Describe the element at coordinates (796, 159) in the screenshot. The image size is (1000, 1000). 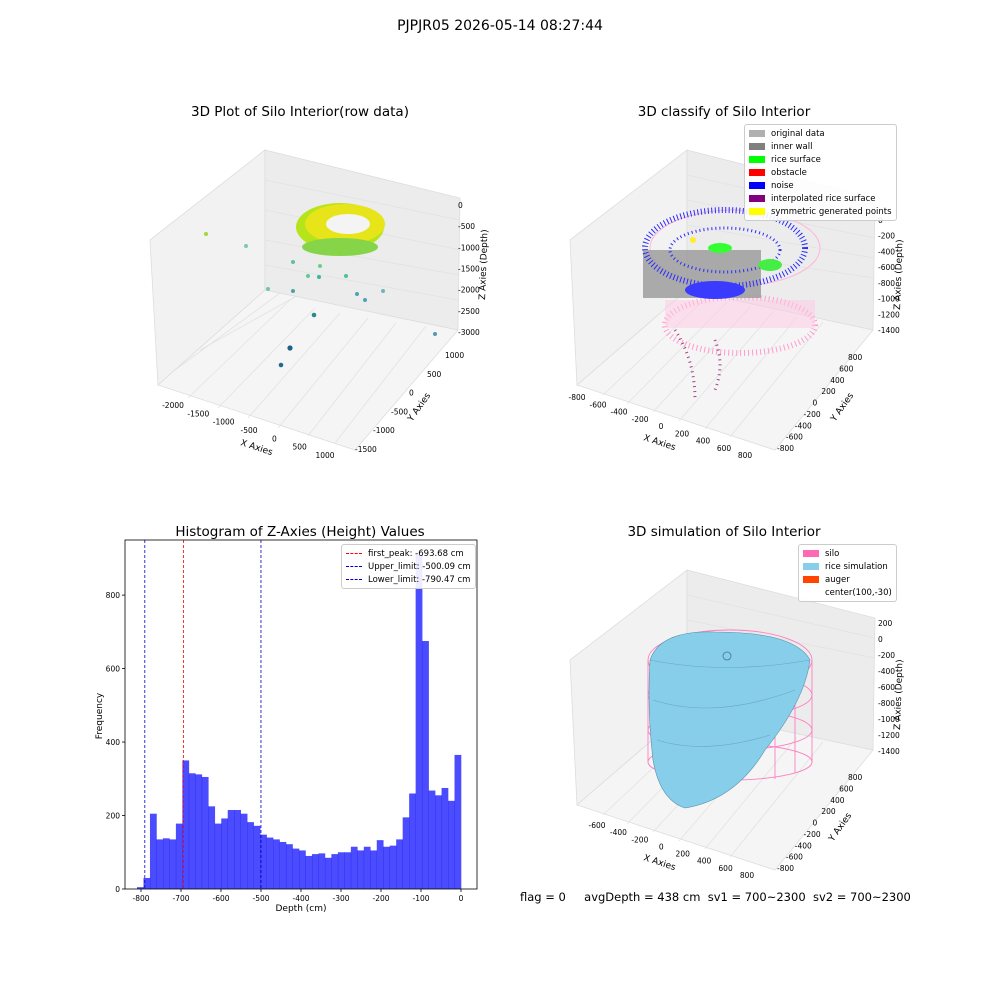
I see `classify-legend-label: rice surface` at that location.